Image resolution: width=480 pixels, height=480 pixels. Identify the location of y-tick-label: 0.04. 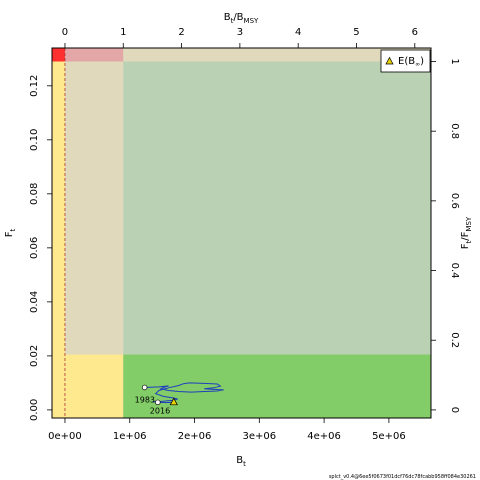
(34, 302).